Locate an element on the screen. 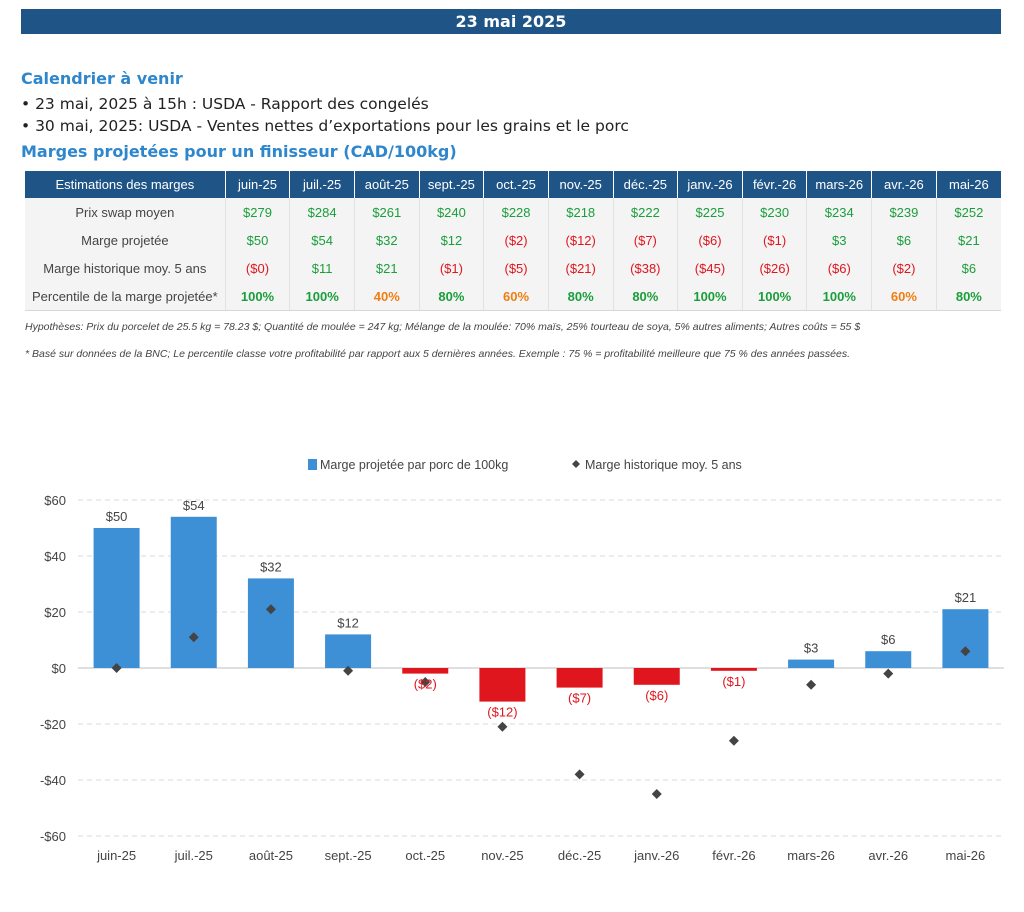 This screenshot has width=1024, height=912. table-cell: $228 is located at coordinates (516, 212).